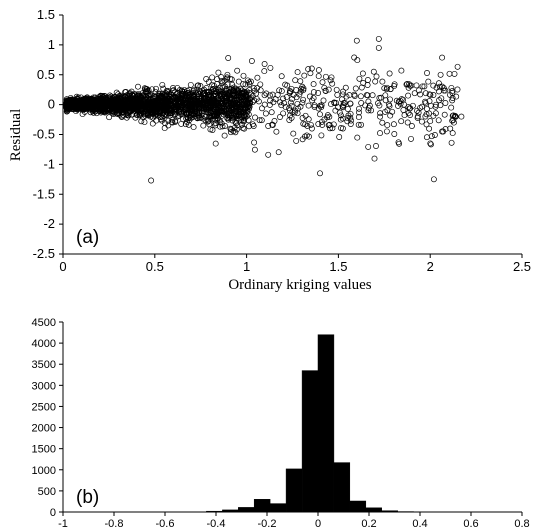 The height and width of the screenshot is (532, 543). I want to click on a-y-axis-title: Residual, so click(16, 135).